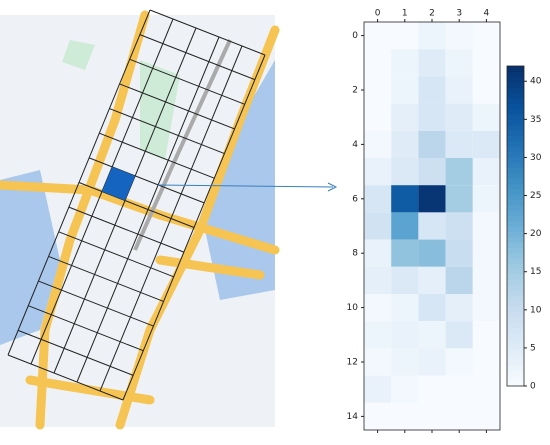 This screenshot has width=550, height=445. What do you see at coordinates (352, 363) in the screenshot?
I see `y-tick-label: 12` at bounding box center [352, 363].